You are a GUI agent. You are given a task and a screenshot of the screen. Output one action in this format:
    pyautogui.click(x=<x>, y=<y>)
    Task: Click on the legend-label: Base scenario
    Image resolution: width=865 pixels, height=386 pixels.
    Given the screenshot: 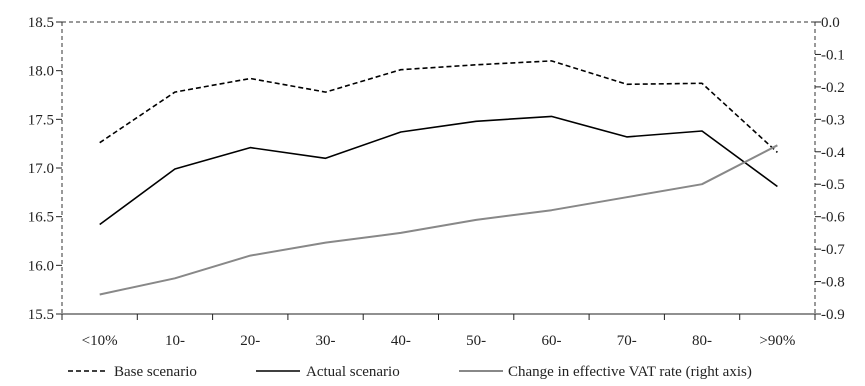 What is the action you would take?
    pyautogui.click(x=155, y=372)
    